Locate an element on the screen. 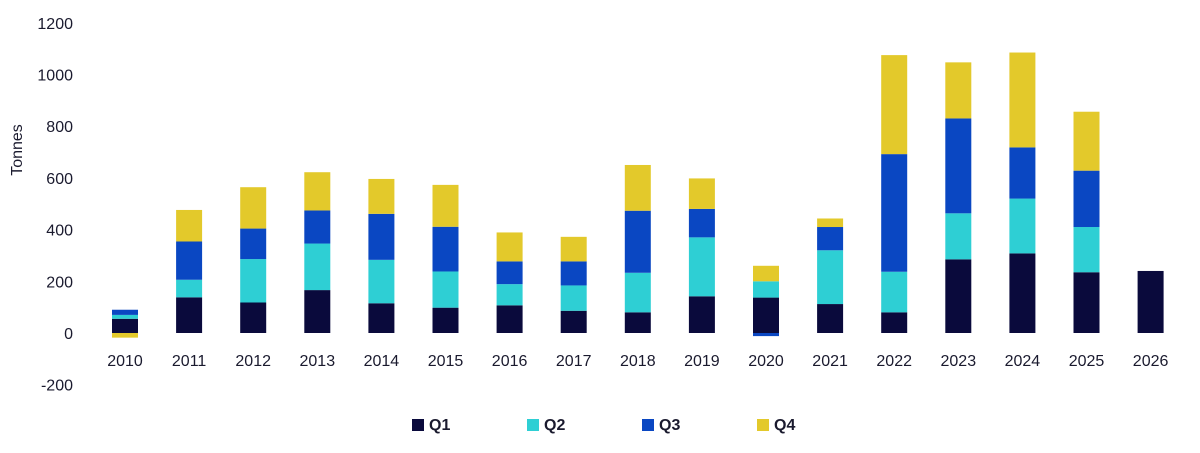  bar-segment-q2-2023 is located at coordinates (958, 236).